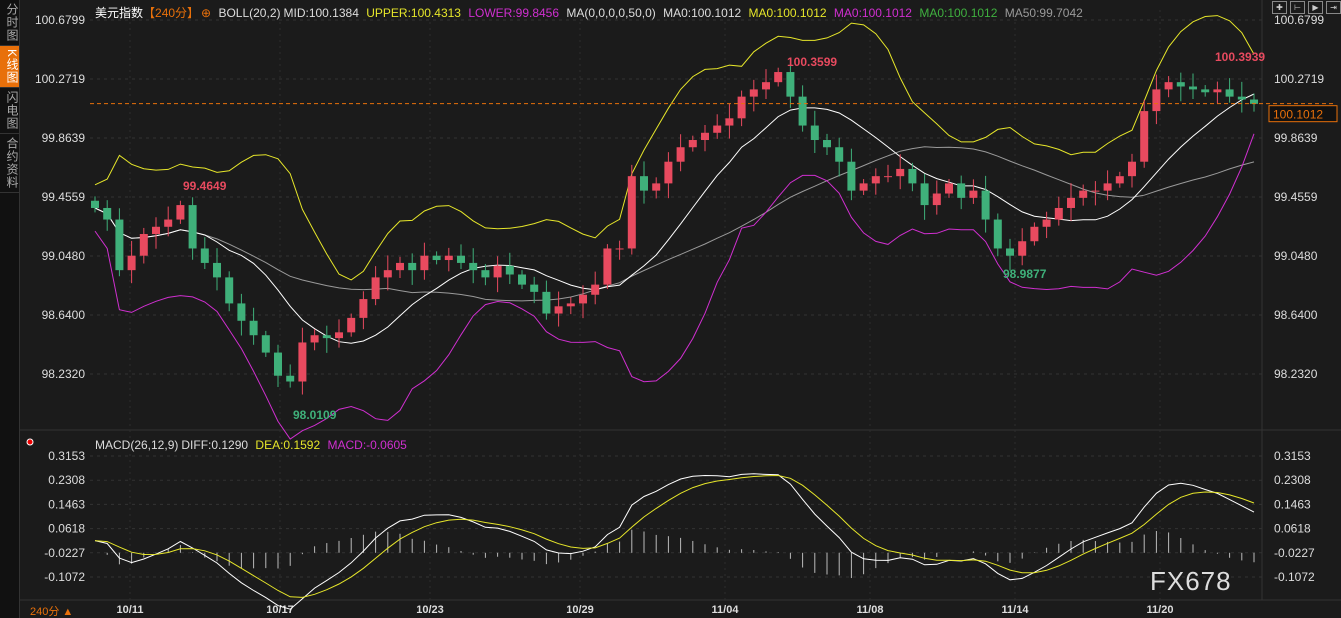 The height and width of the screenshot is (618, 1341). What do you see at coordinates (1297, 7) in the screenshot?
I see `zoom-range-icon: ⊢` at bounding box center [1297, 7].